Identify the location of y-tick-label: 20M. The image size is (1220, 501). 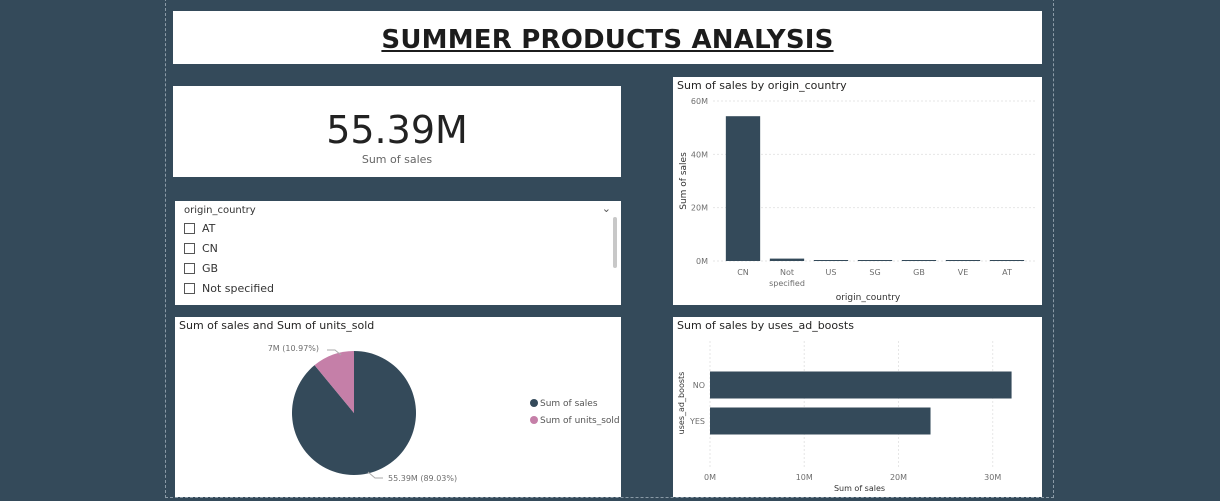
(699, 208).